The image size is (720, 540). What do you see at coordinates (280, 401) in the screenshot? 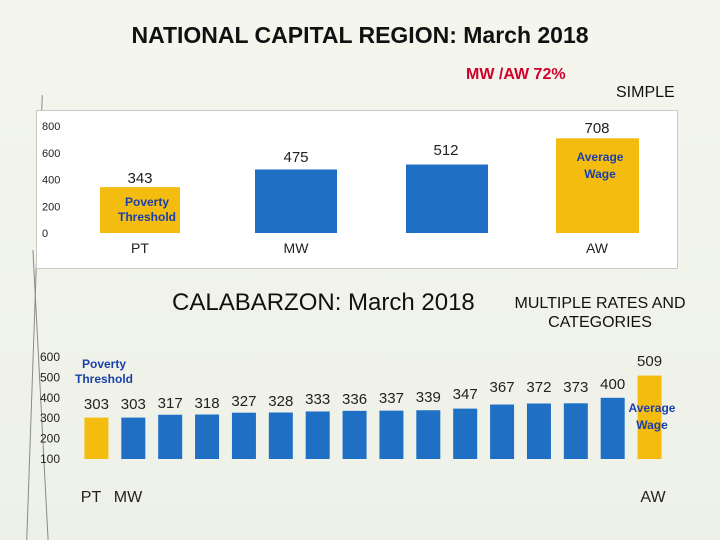
I see `data-label: 328` at bounding box center [280, 401].